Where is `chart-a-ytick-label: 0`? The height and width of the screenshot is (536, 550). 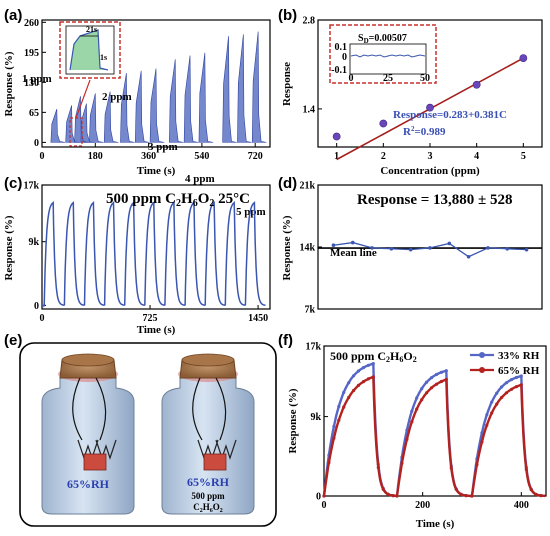 chart-a-ytick-label: 0 is located at coordinates (36, 143).